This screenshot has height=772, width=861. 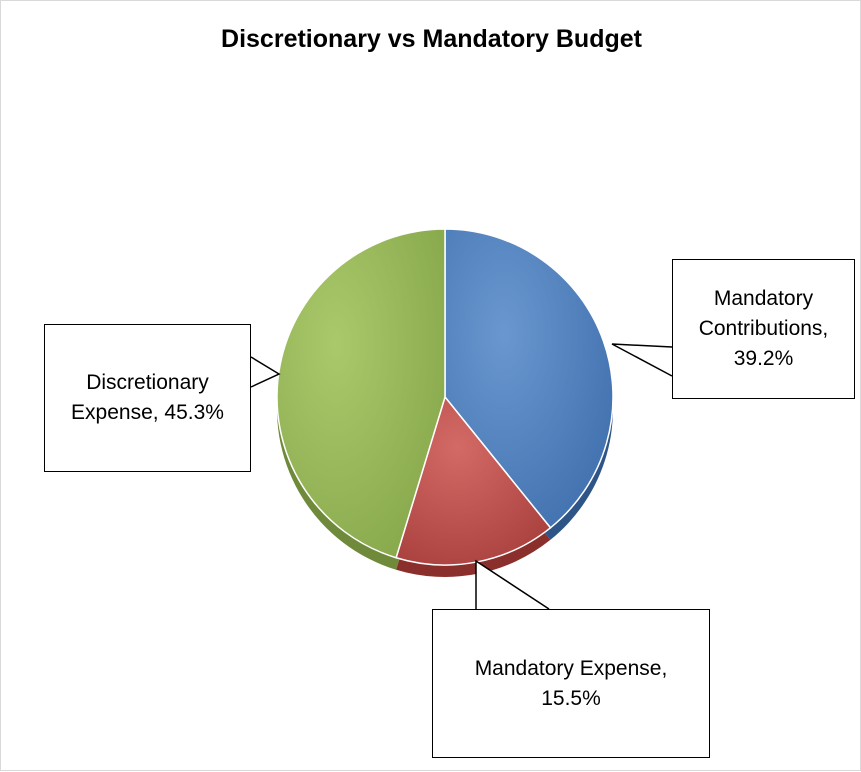 I want to click on label-line: 15.5%, so click(x=571, y=698).